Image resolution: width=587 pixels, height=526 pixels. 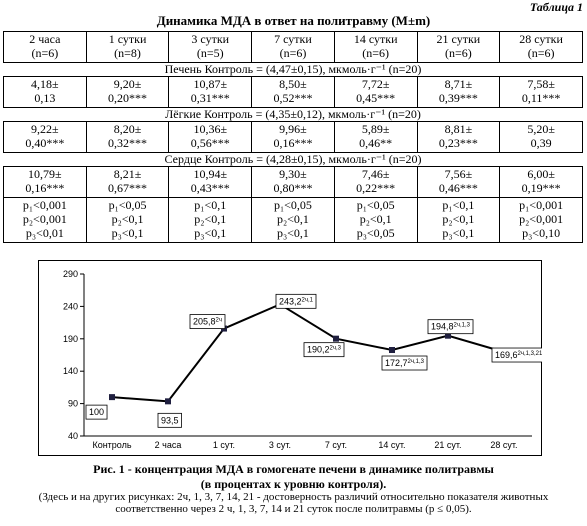 I want to click on value-label: 243,22ч,1, so click(x=296, y=301).